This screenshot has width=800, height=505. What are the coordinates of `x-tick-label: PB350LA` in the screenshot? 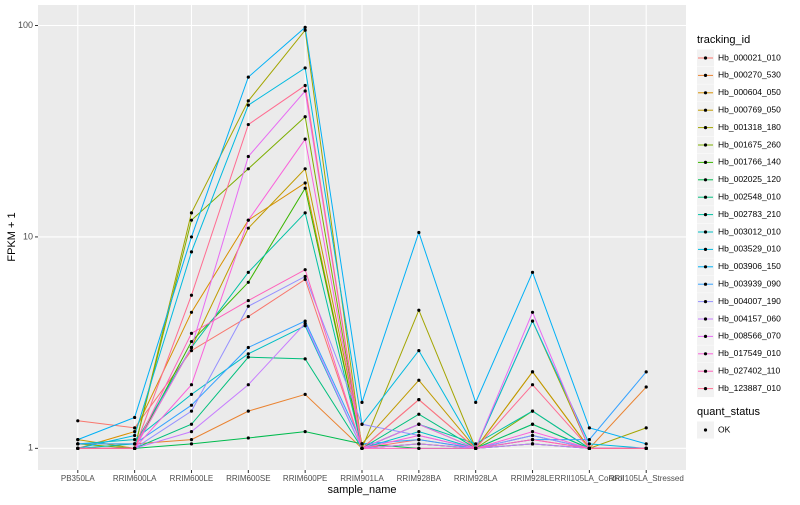 It's located at (78, 478).